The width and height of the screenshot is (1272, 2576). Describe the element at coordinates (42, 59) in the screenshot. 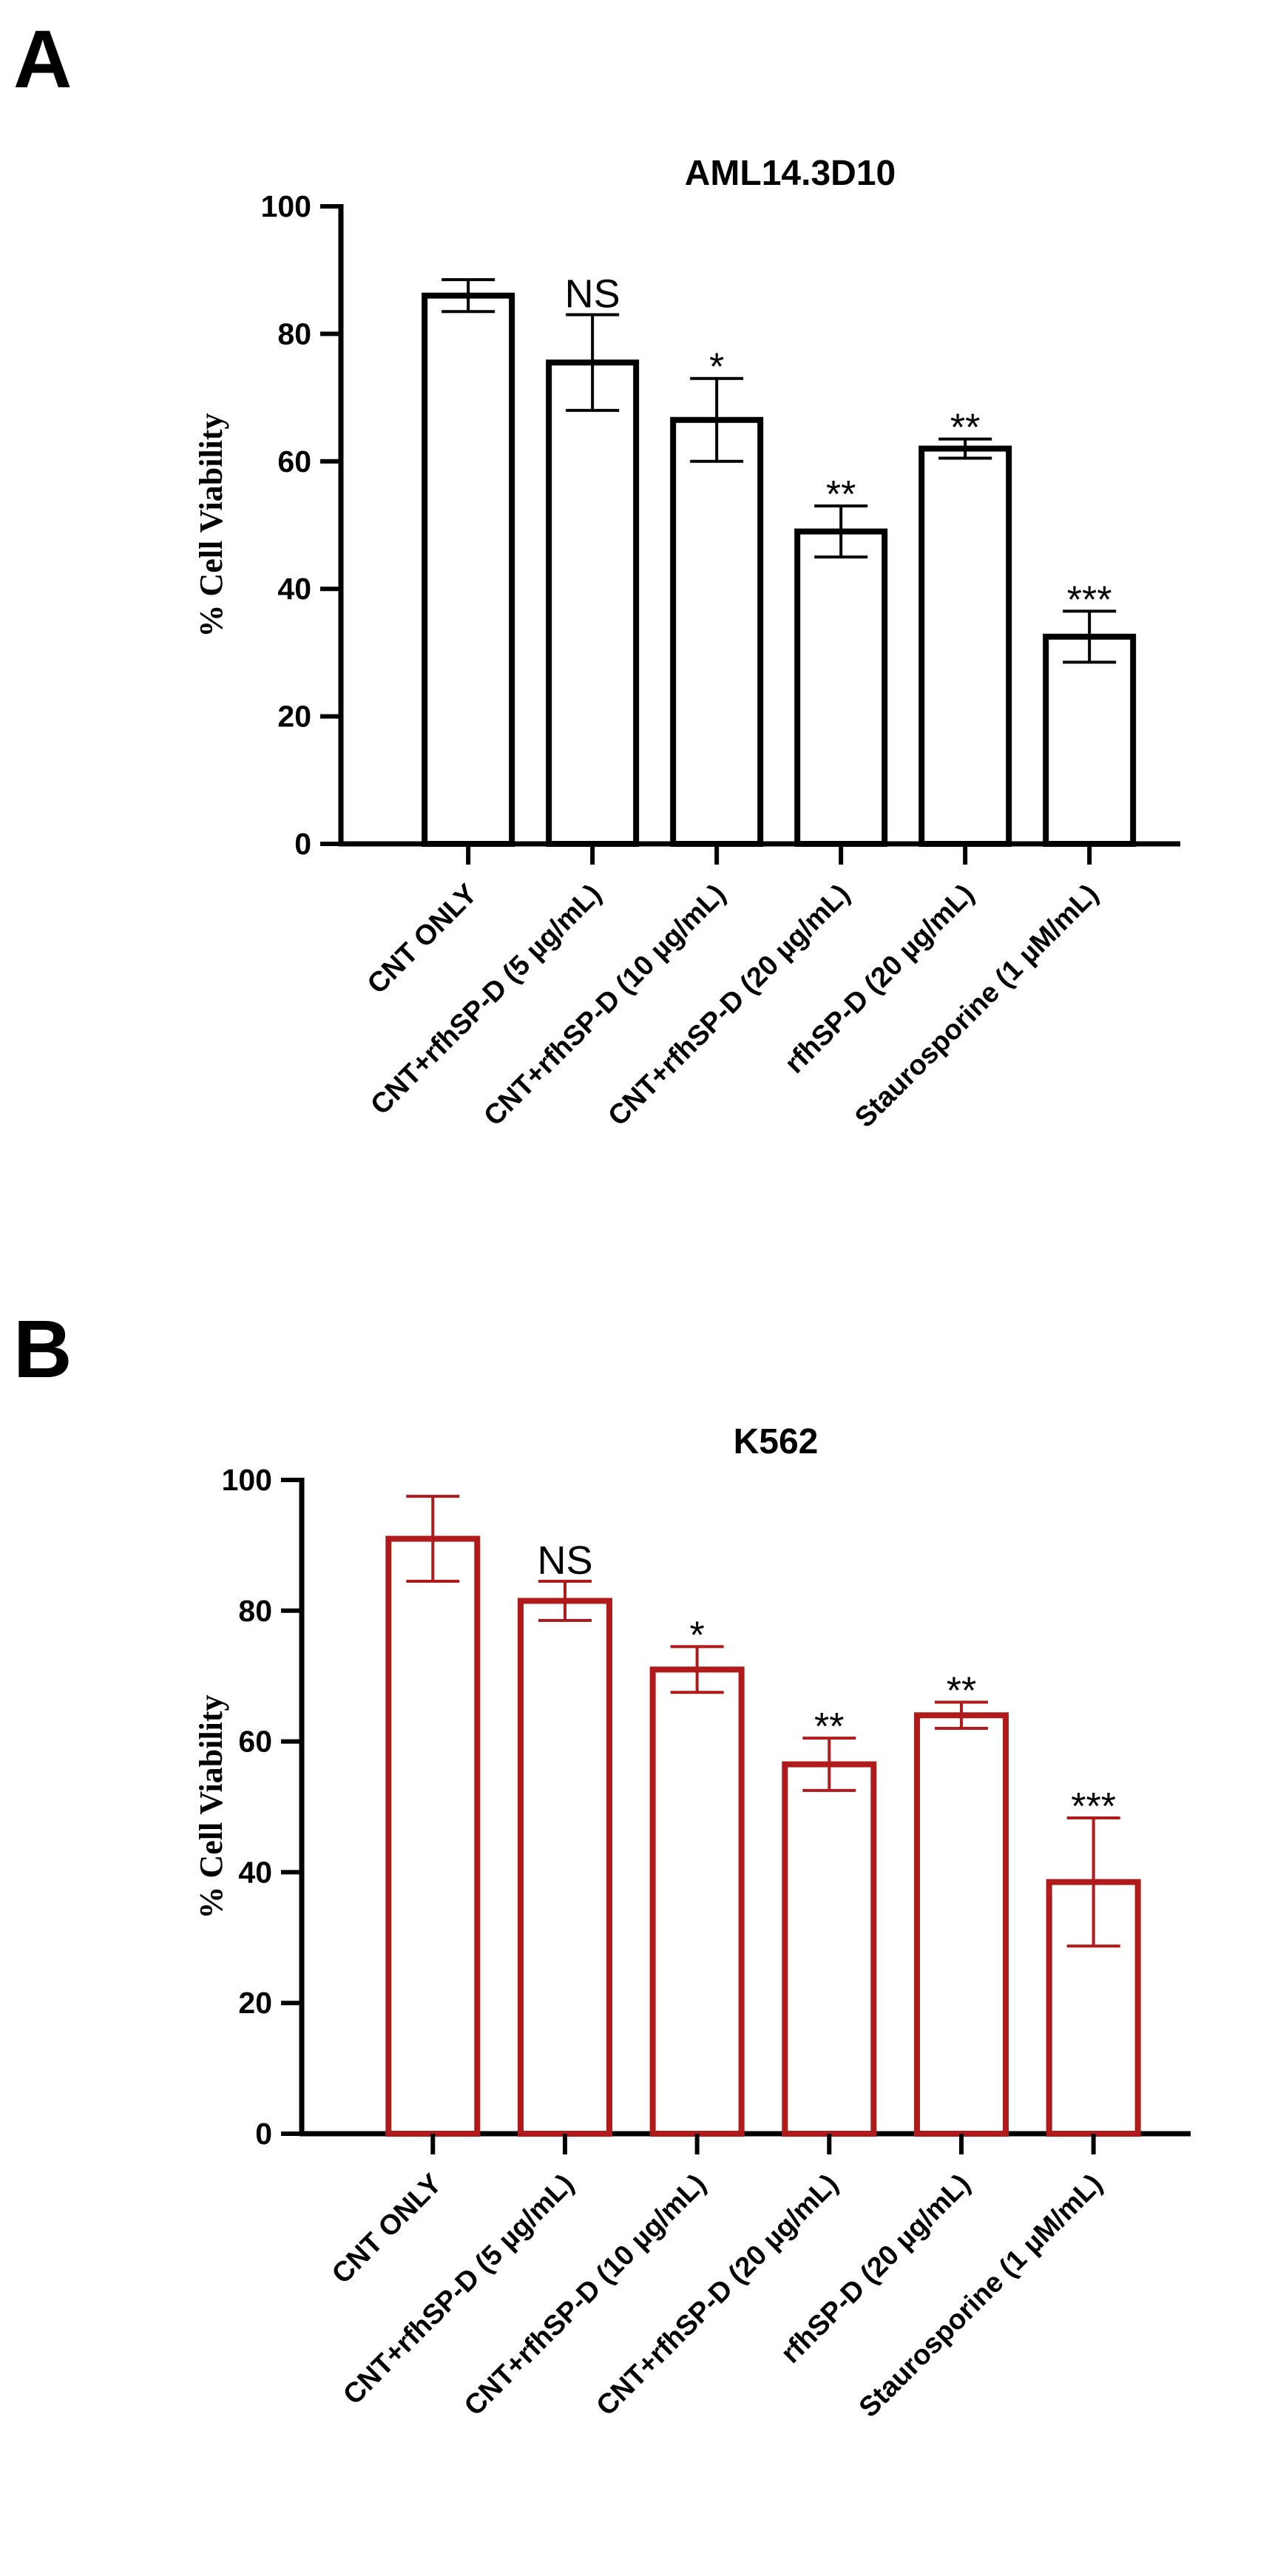

I see `panel-letter-a: A` at that location.